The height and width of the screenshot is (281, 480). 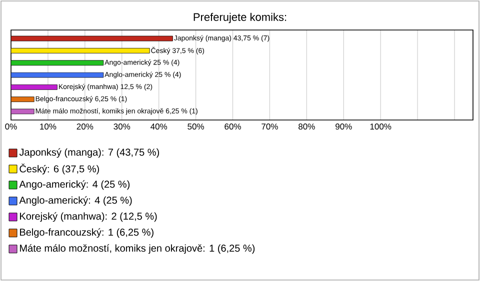 I want to click on x-tick-label: 50%, so click(x=196, y=127).